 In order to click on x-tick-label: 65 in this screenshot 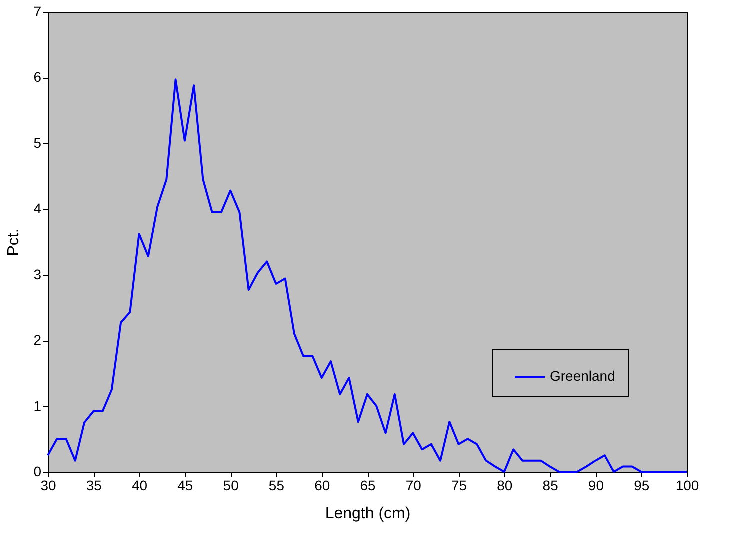, I will do `click(368, 486)`.